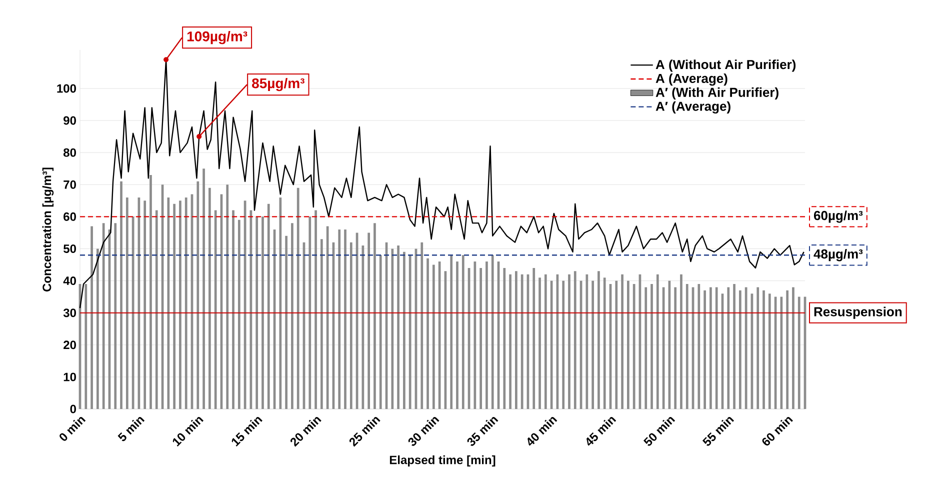 The height and width of the screenshot is (501, 931). What do you see at coordinates (718, 431) in the screenshot?
I see `x-tick-label: 55 min` at bounding box center [718, 431].